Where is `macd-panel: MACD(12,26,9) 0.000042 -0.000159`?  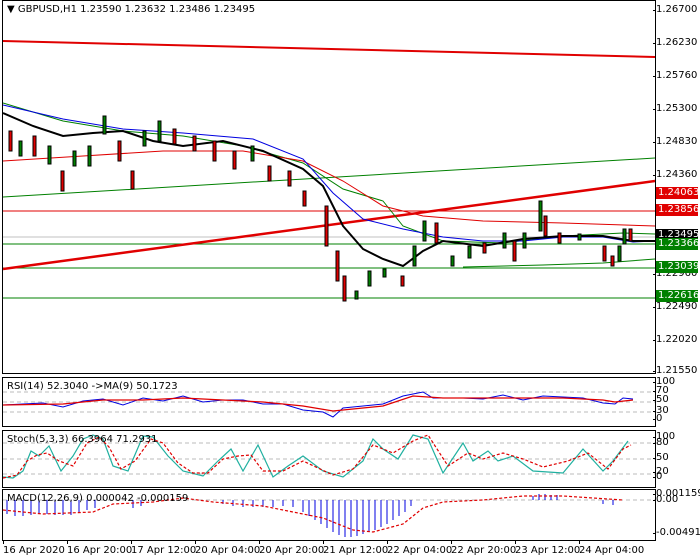
macd-panel: MACD(12,26,9) 0.000042 -0.000159 is located at coordinates (329, 515).